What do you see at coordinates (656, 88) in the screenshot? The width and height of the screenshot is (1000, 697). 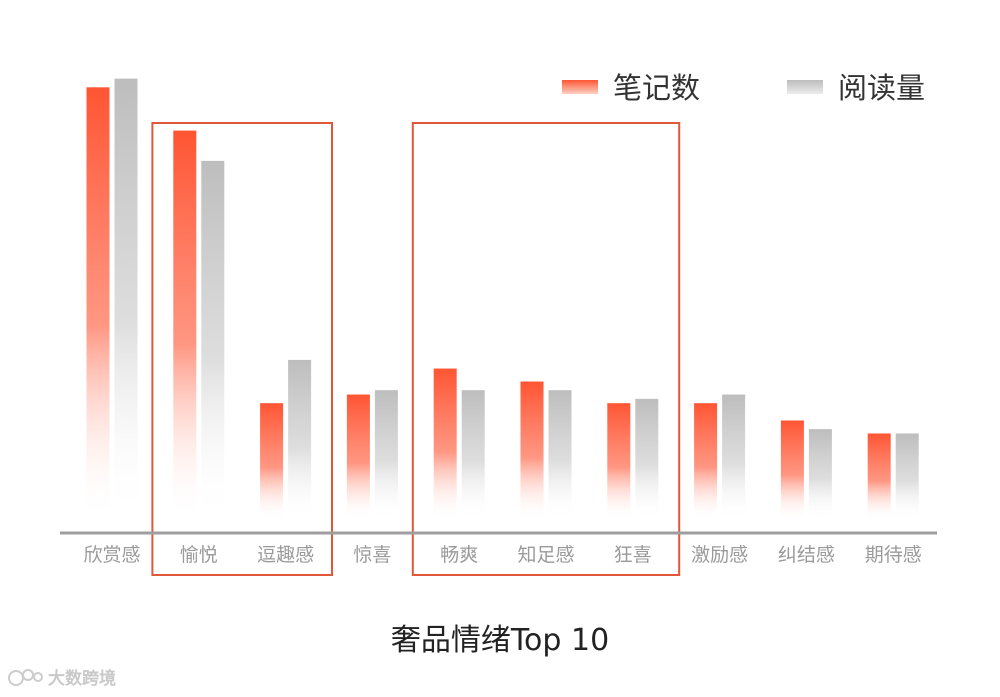 I see `legend-label-notes: 笔记数` at bounding box center [656, 88].